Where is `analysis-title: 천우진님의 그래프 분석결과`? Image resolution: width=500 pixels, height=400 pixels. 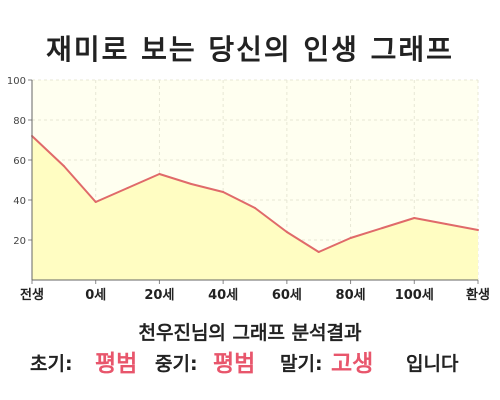 analysis-title: 천우진님의 그래프 분석결과 is located at coordinates (250, 333).